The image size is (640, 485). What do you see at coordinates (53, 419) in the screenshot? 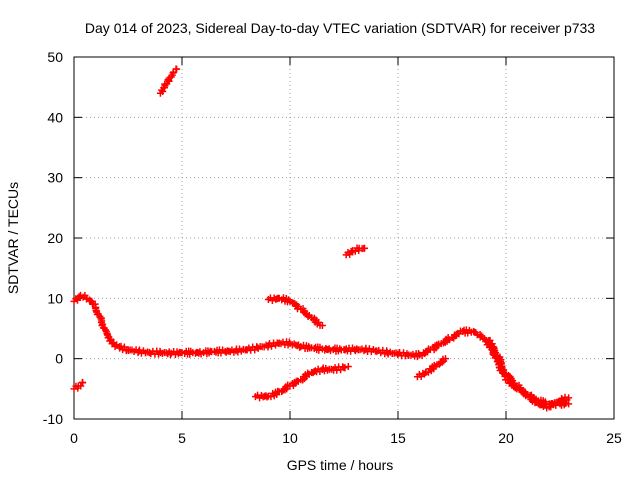
I see `y-tick-label: -10` at bounding box center [53, 419].